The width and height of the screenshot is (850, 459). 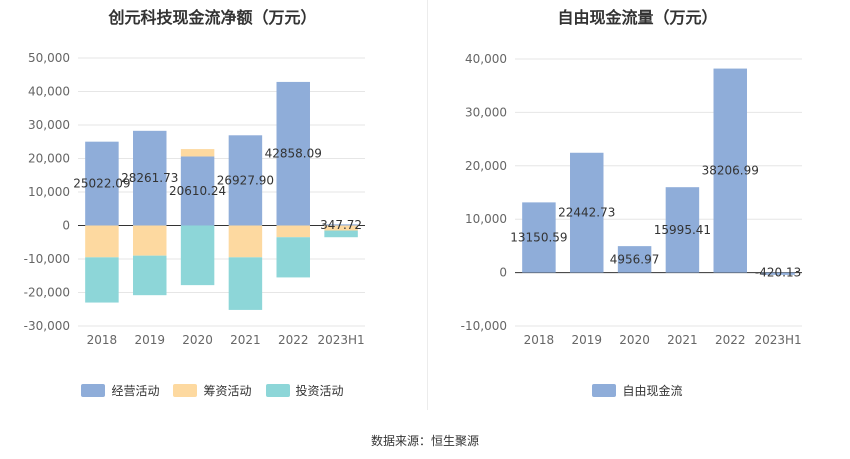 I want to click on data-label: 20610.24, so click(x=197, y=191).